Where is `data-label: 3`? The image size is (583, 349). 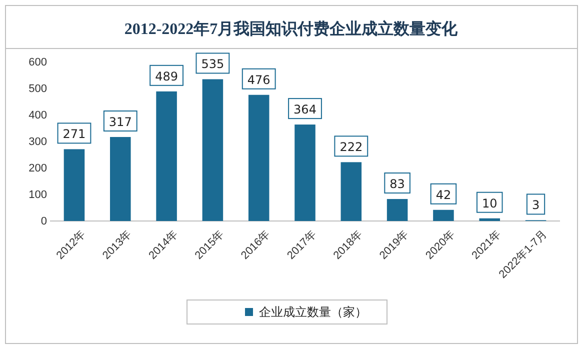 data-label: 3 is located at coordinates (536, 205).